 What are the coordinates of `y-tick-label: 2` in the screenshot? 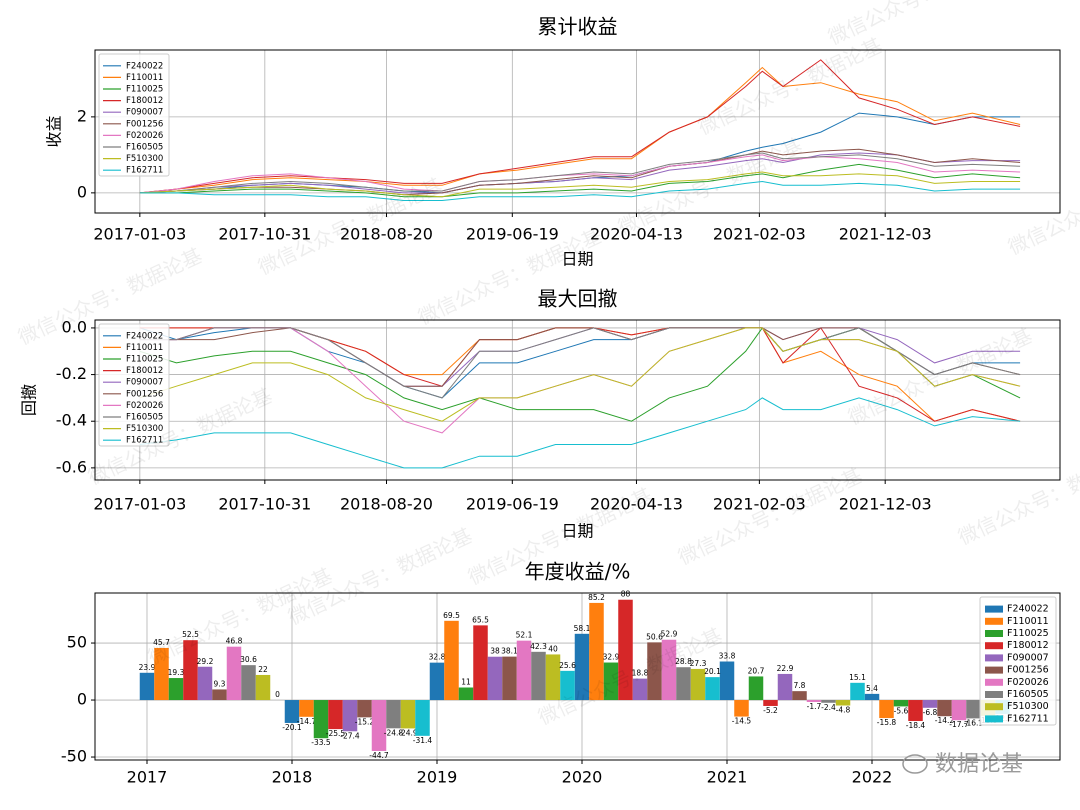 It's located at (82, 115).